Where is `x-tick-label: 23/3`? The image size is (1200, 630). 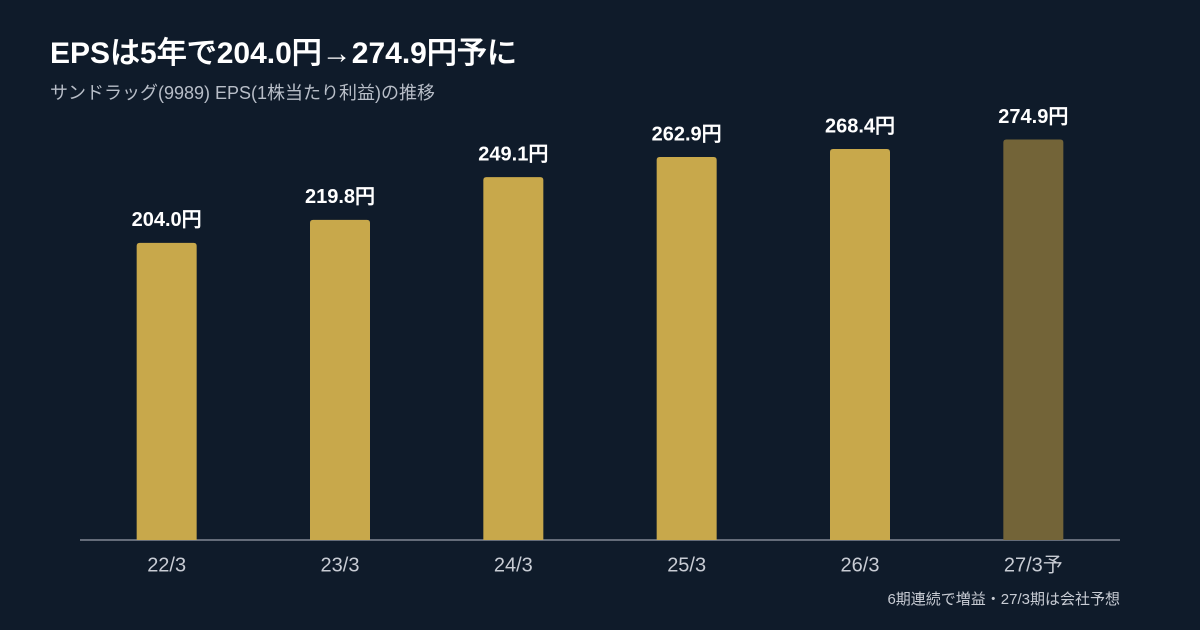 x-tick-label: 23/3 is located at coordinates (340, 565).